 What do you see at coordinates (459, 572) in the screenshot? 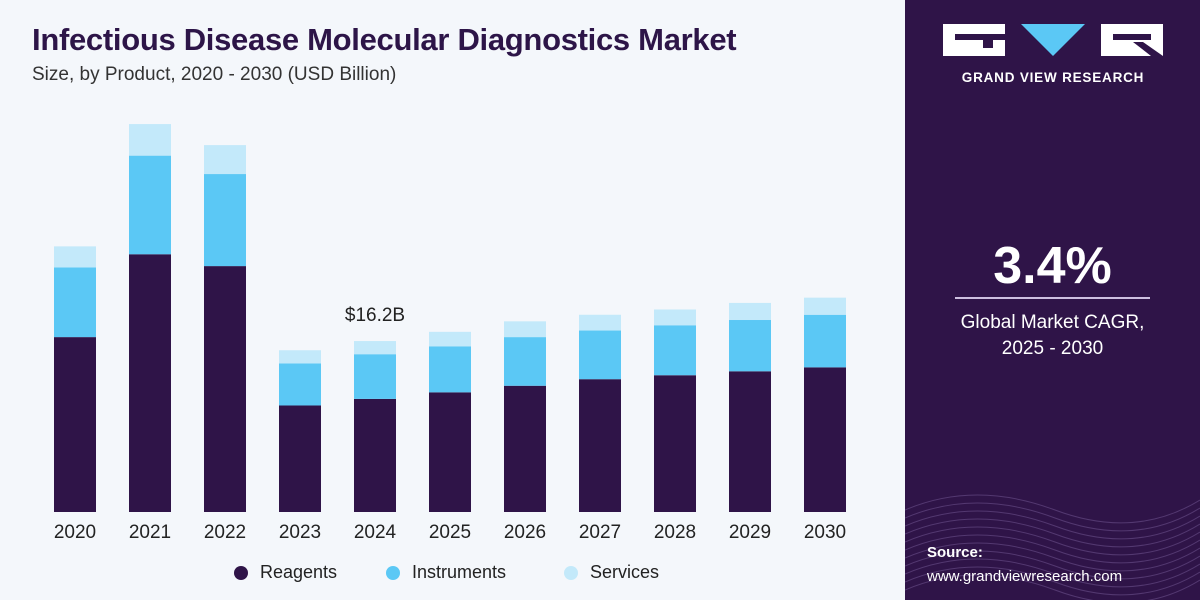
I see `legend-label-instruments: Instruments` at bounding box center [459, 572].